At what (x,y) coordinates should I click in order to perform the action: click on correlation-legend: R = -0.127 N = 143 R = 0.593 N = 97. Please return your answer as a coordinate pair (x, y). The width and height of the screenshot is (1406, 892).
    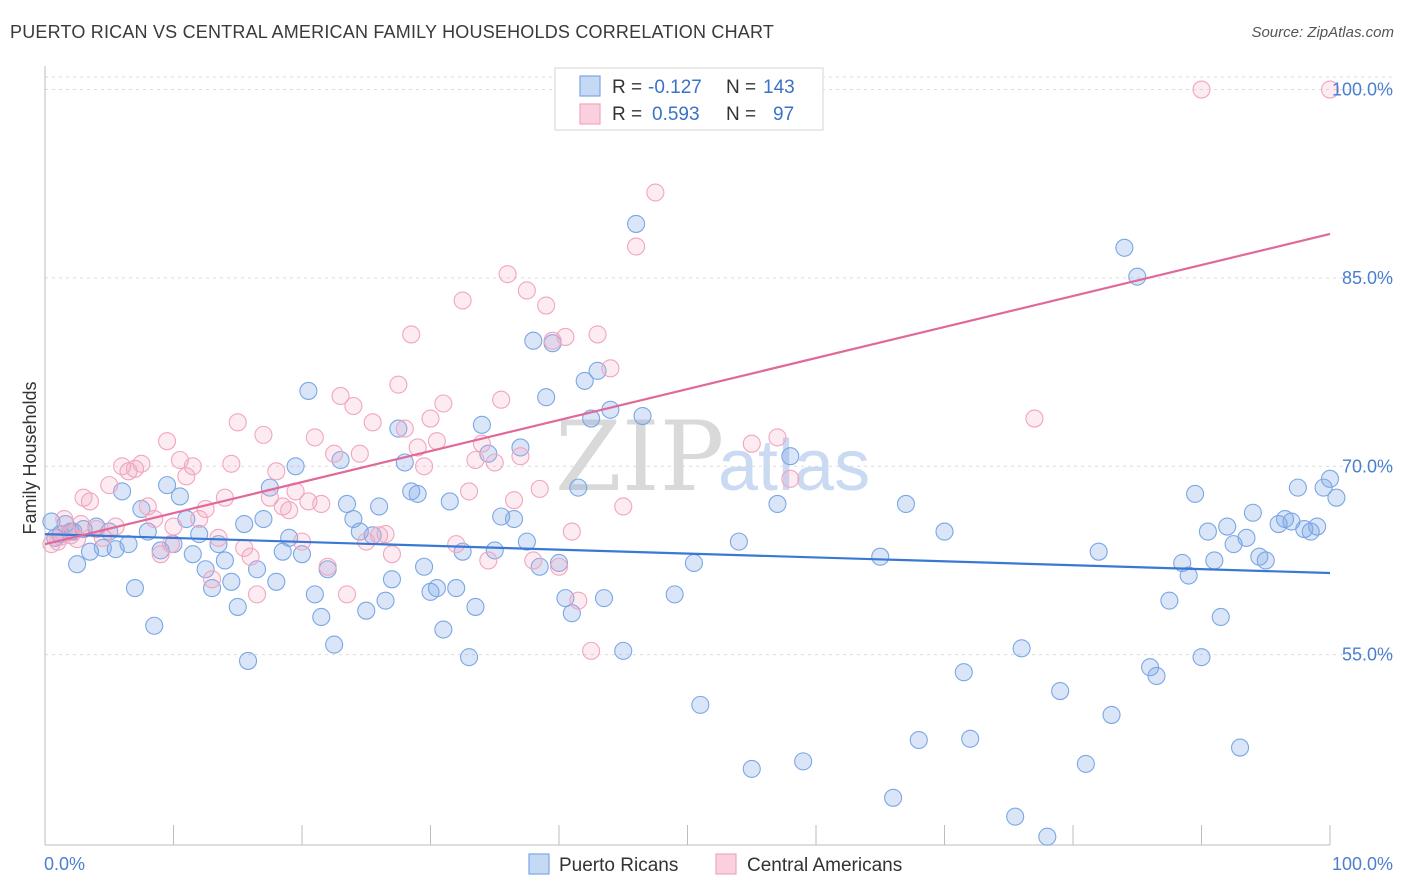
    Looking at the image, I should click on (689, 99).